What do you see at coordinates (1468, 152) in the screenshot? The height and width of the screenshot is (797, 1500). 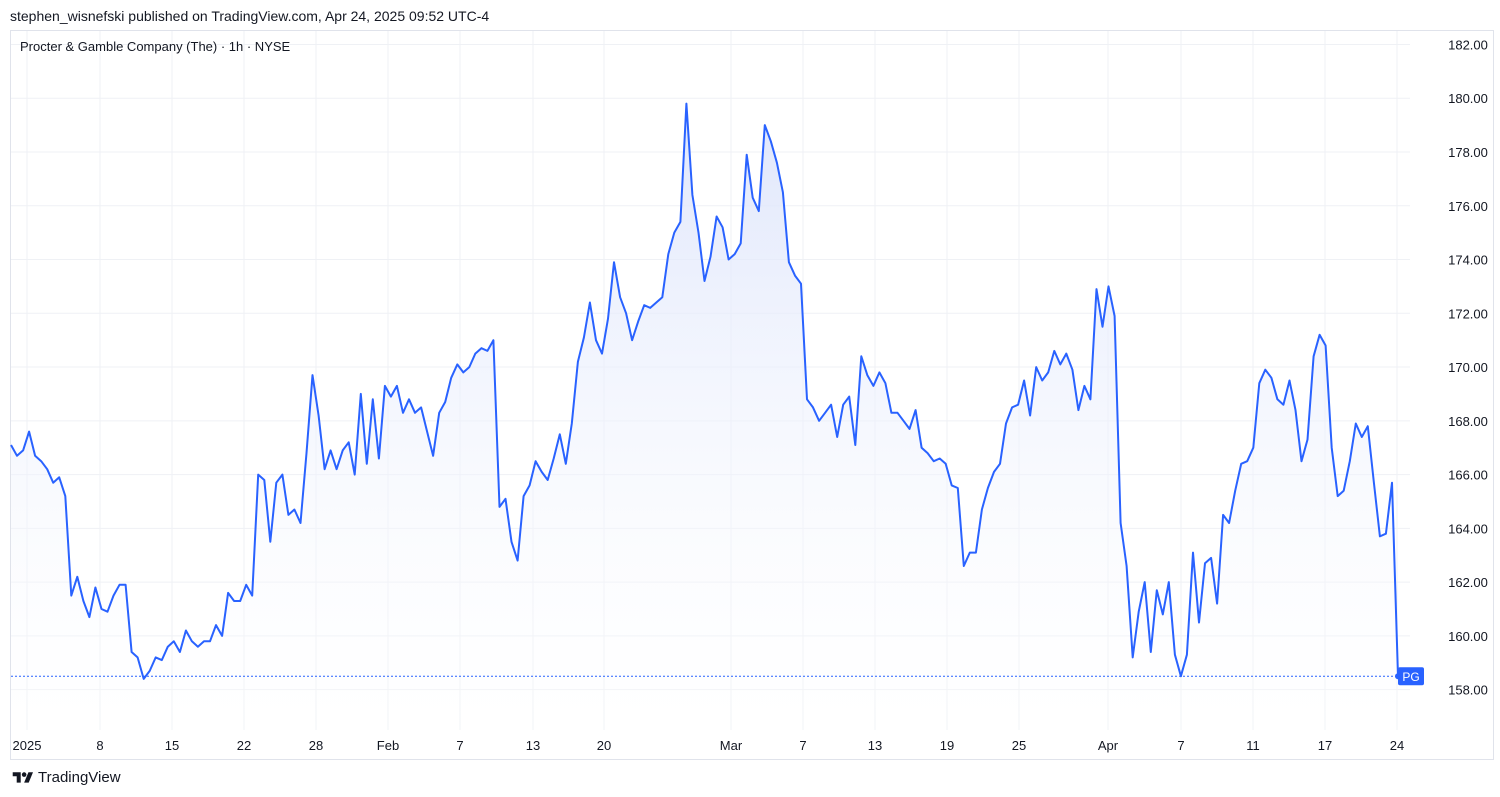 I see `y-tick-label: 178.00` at bounding box center [1468, 152].